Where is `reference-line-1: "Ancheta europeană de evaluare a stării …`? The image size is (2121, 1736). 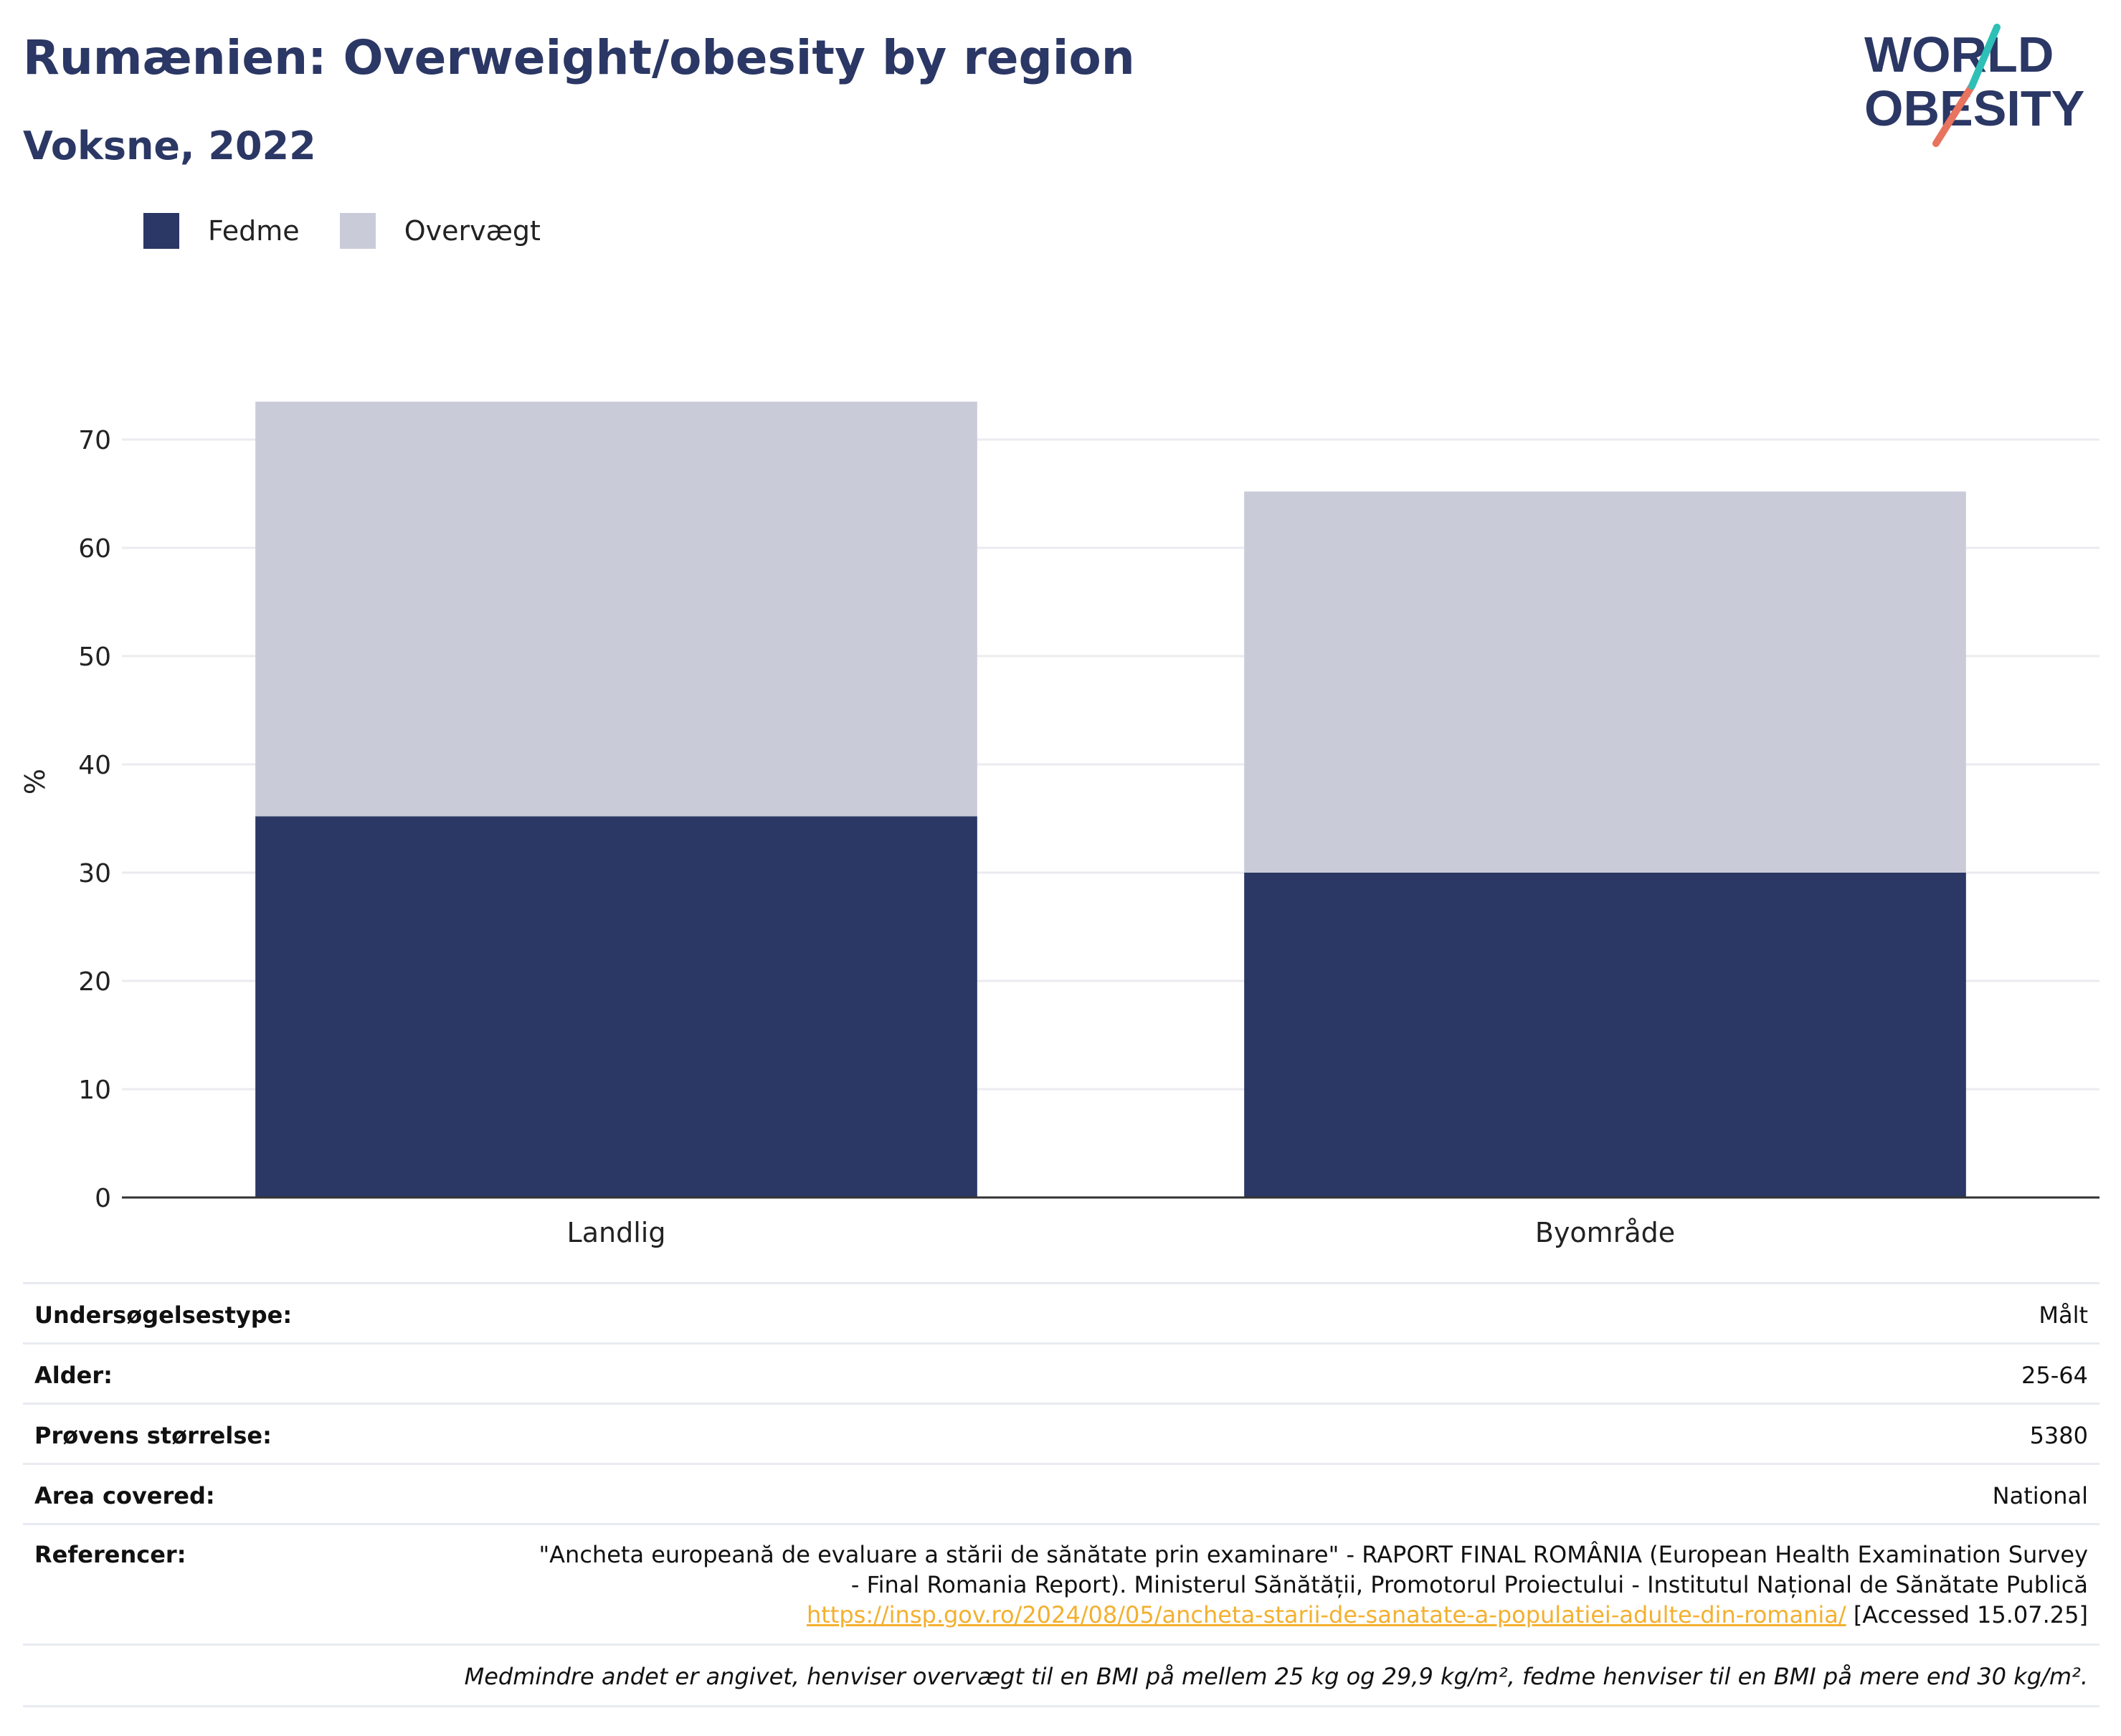
reference-line-1: "Ancheta europeană de evaluare a stării … is located at coordinates (1313, 1554).